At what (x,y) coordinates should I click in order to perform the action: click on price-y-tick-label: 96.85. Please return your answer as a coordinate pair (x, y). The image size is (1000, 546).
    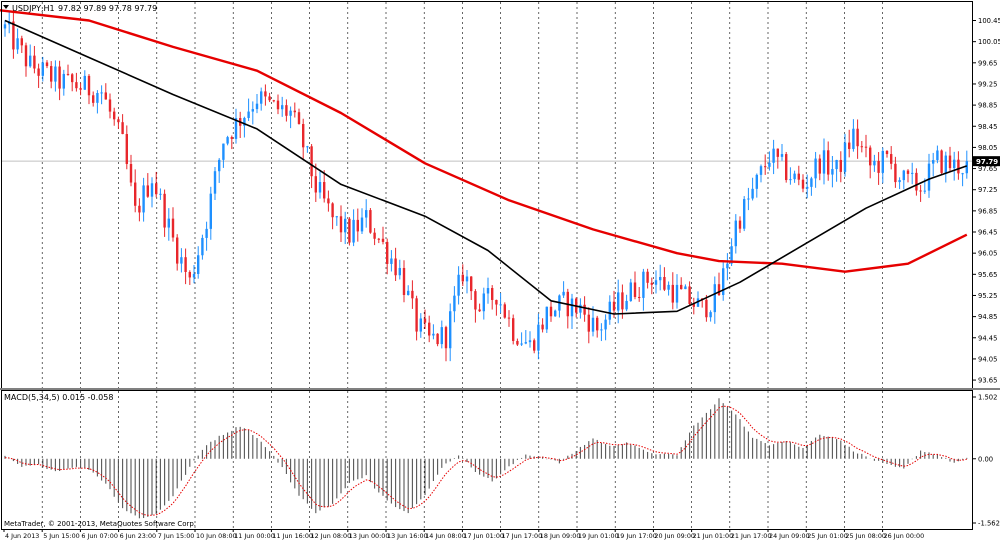
    Looking at the image, I should click on (987, 211).